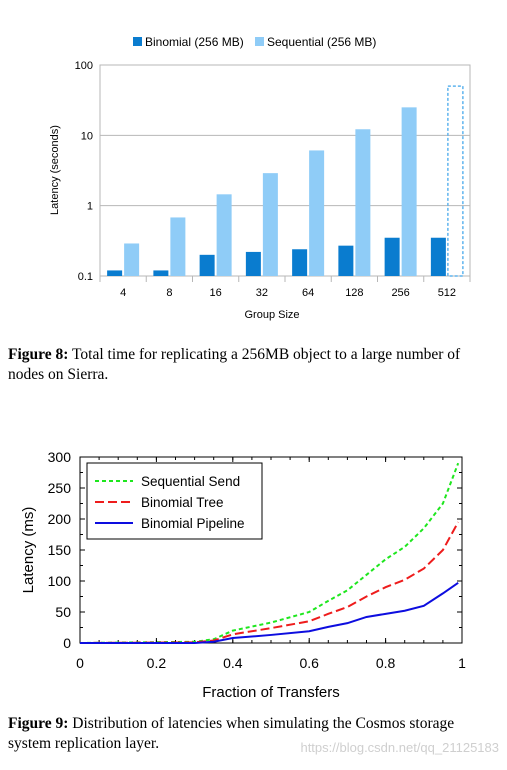 This screenshot has width=507, height=770. Describe the element at coordinates (399, 747) in the screenshot. I see `watermark: https://blog.csdn.net/qq_21125183` at that location.